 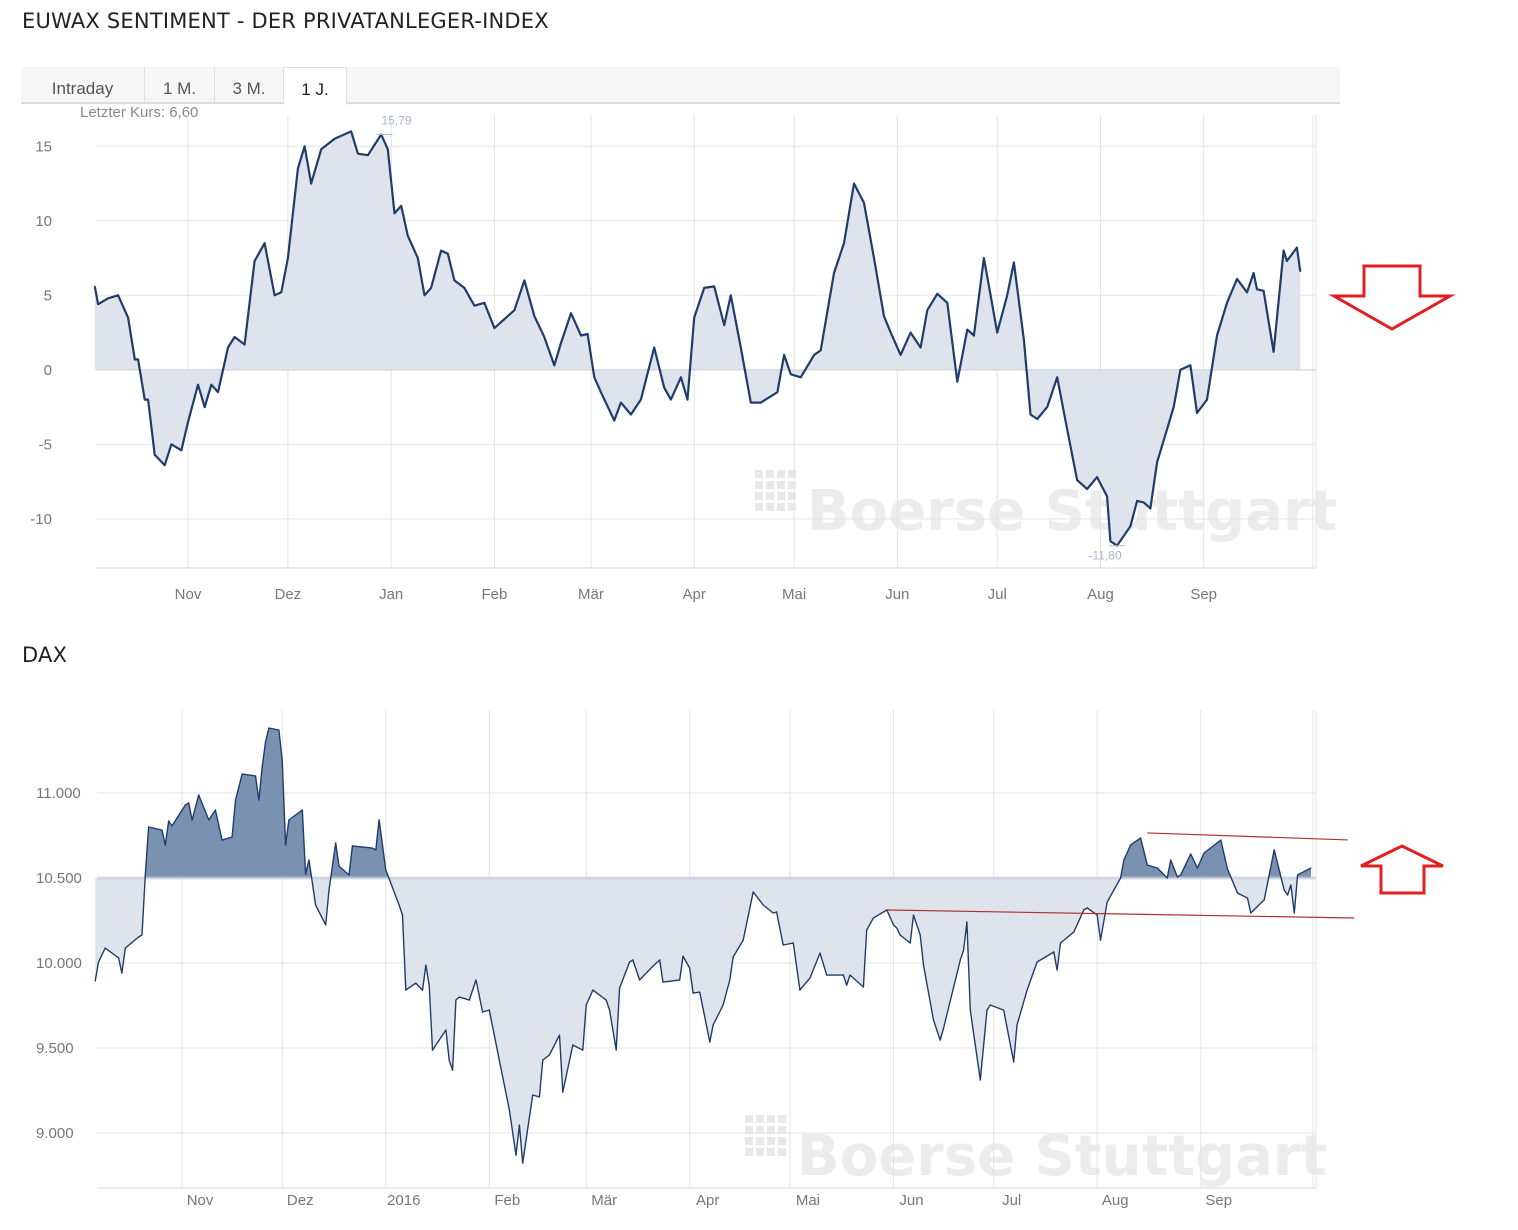 I want to click on x-tick-label: Mär, so click(x=604, y=1200).